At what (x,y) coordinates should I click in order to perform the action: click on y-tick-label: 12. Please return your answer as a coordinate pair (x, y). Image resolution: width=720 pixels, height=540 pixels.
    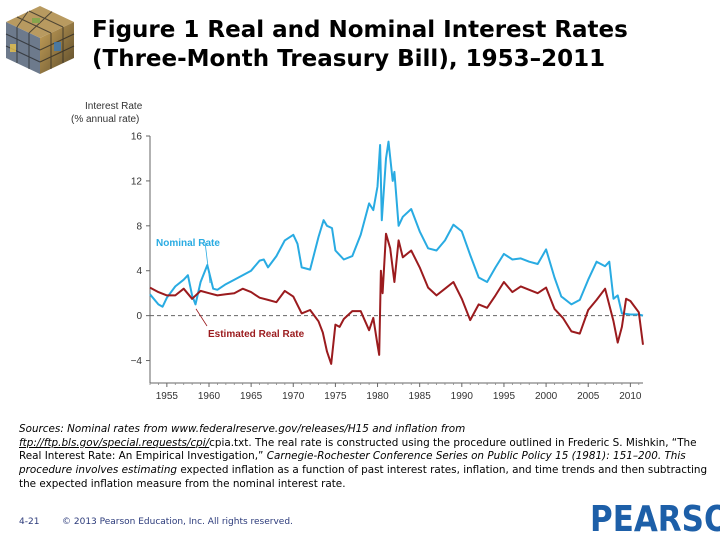
    Looking at the image, I should click on (137, 181).